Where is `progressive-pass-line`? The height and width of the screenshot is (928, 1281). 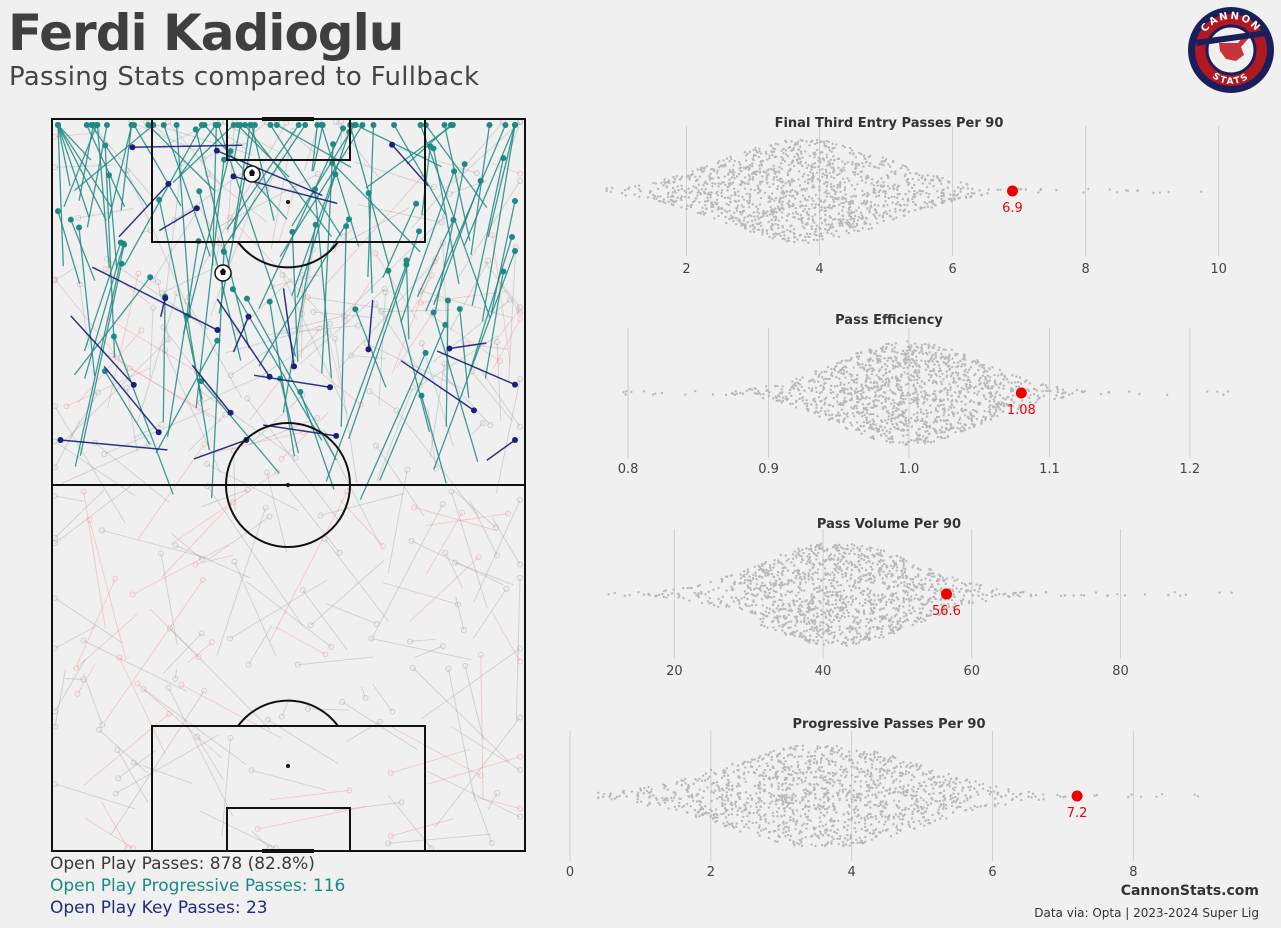 progressive-pass-line is located at coordinates (464, 353).